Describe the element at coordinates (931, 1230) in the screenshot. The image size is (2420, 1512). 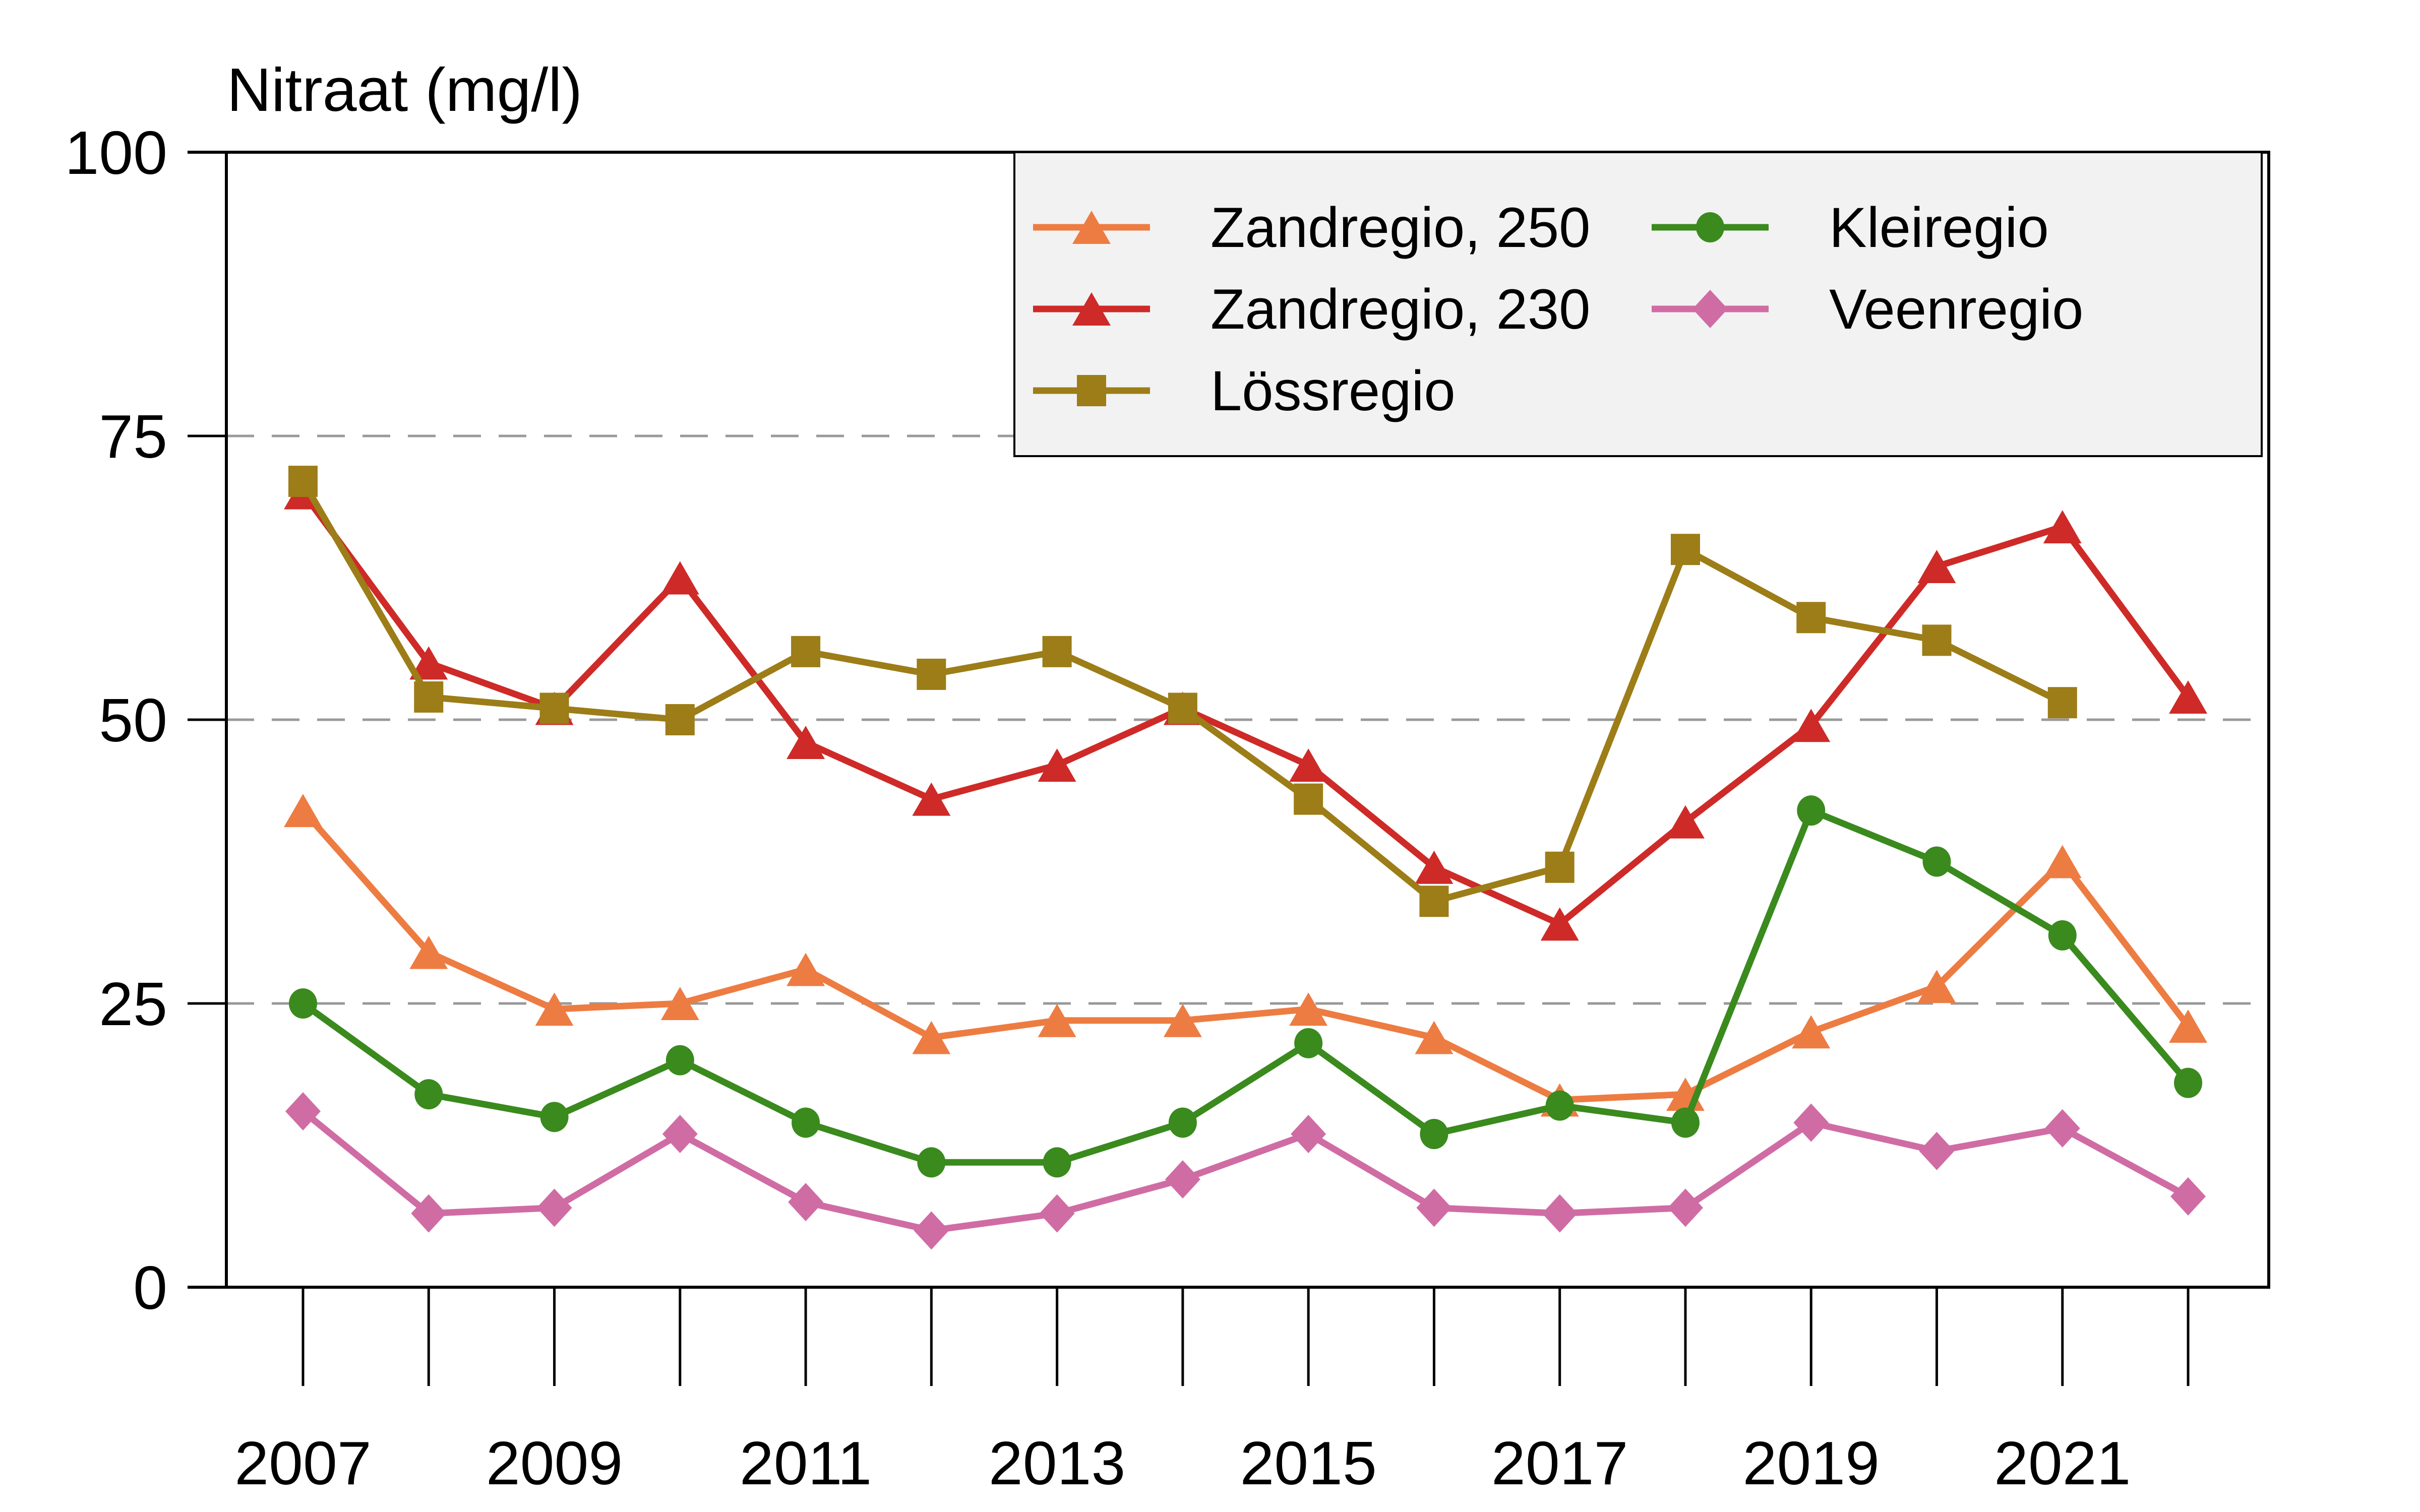
I see `marker-veenregio-2012` at that location.